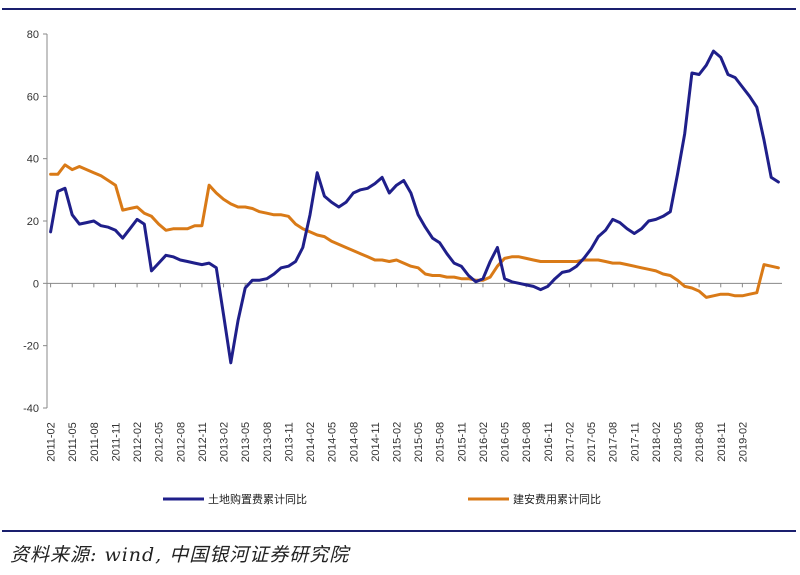 The width and height of the screenshot is (800, 575). Describe the element at coordinates (116, 442) in the screenshot. I see `x-tick-label: 2011-11` at that location.